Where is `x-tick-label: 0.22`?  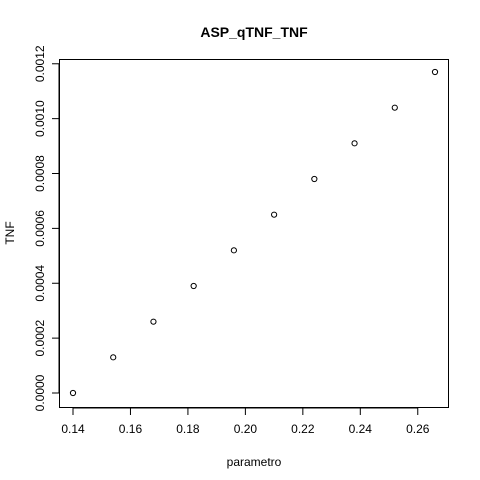
x-tick-label: 0.22 is located at coordinates (303, 429).